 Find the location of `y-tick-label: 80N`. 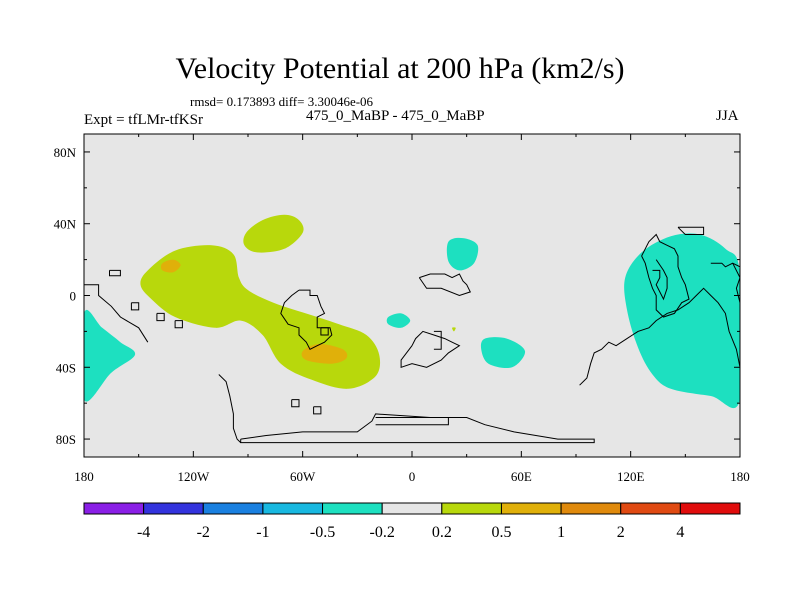

y-tick-label: 80N is located at coordinates (65, 152).